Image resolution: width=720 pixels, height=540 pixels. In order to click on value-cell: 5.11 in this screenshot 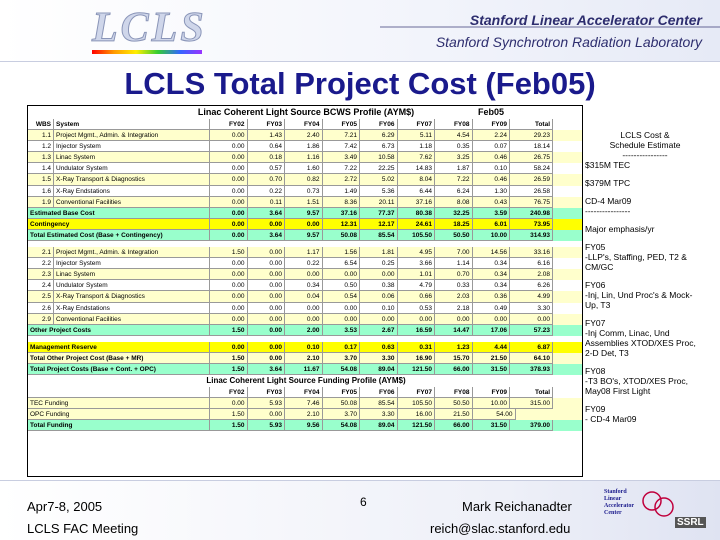, I will do `click(416, 136)`.